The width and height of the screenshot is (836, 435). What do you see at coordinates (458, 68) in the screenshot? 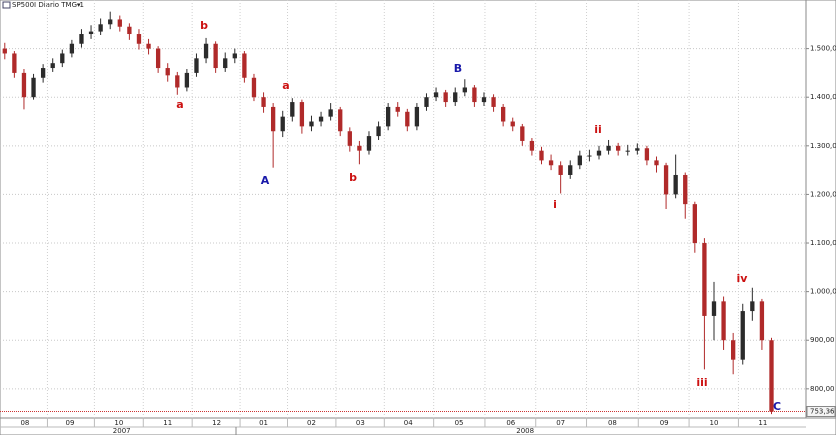
I see `wave-label: B` at bounding box center [458, 68].